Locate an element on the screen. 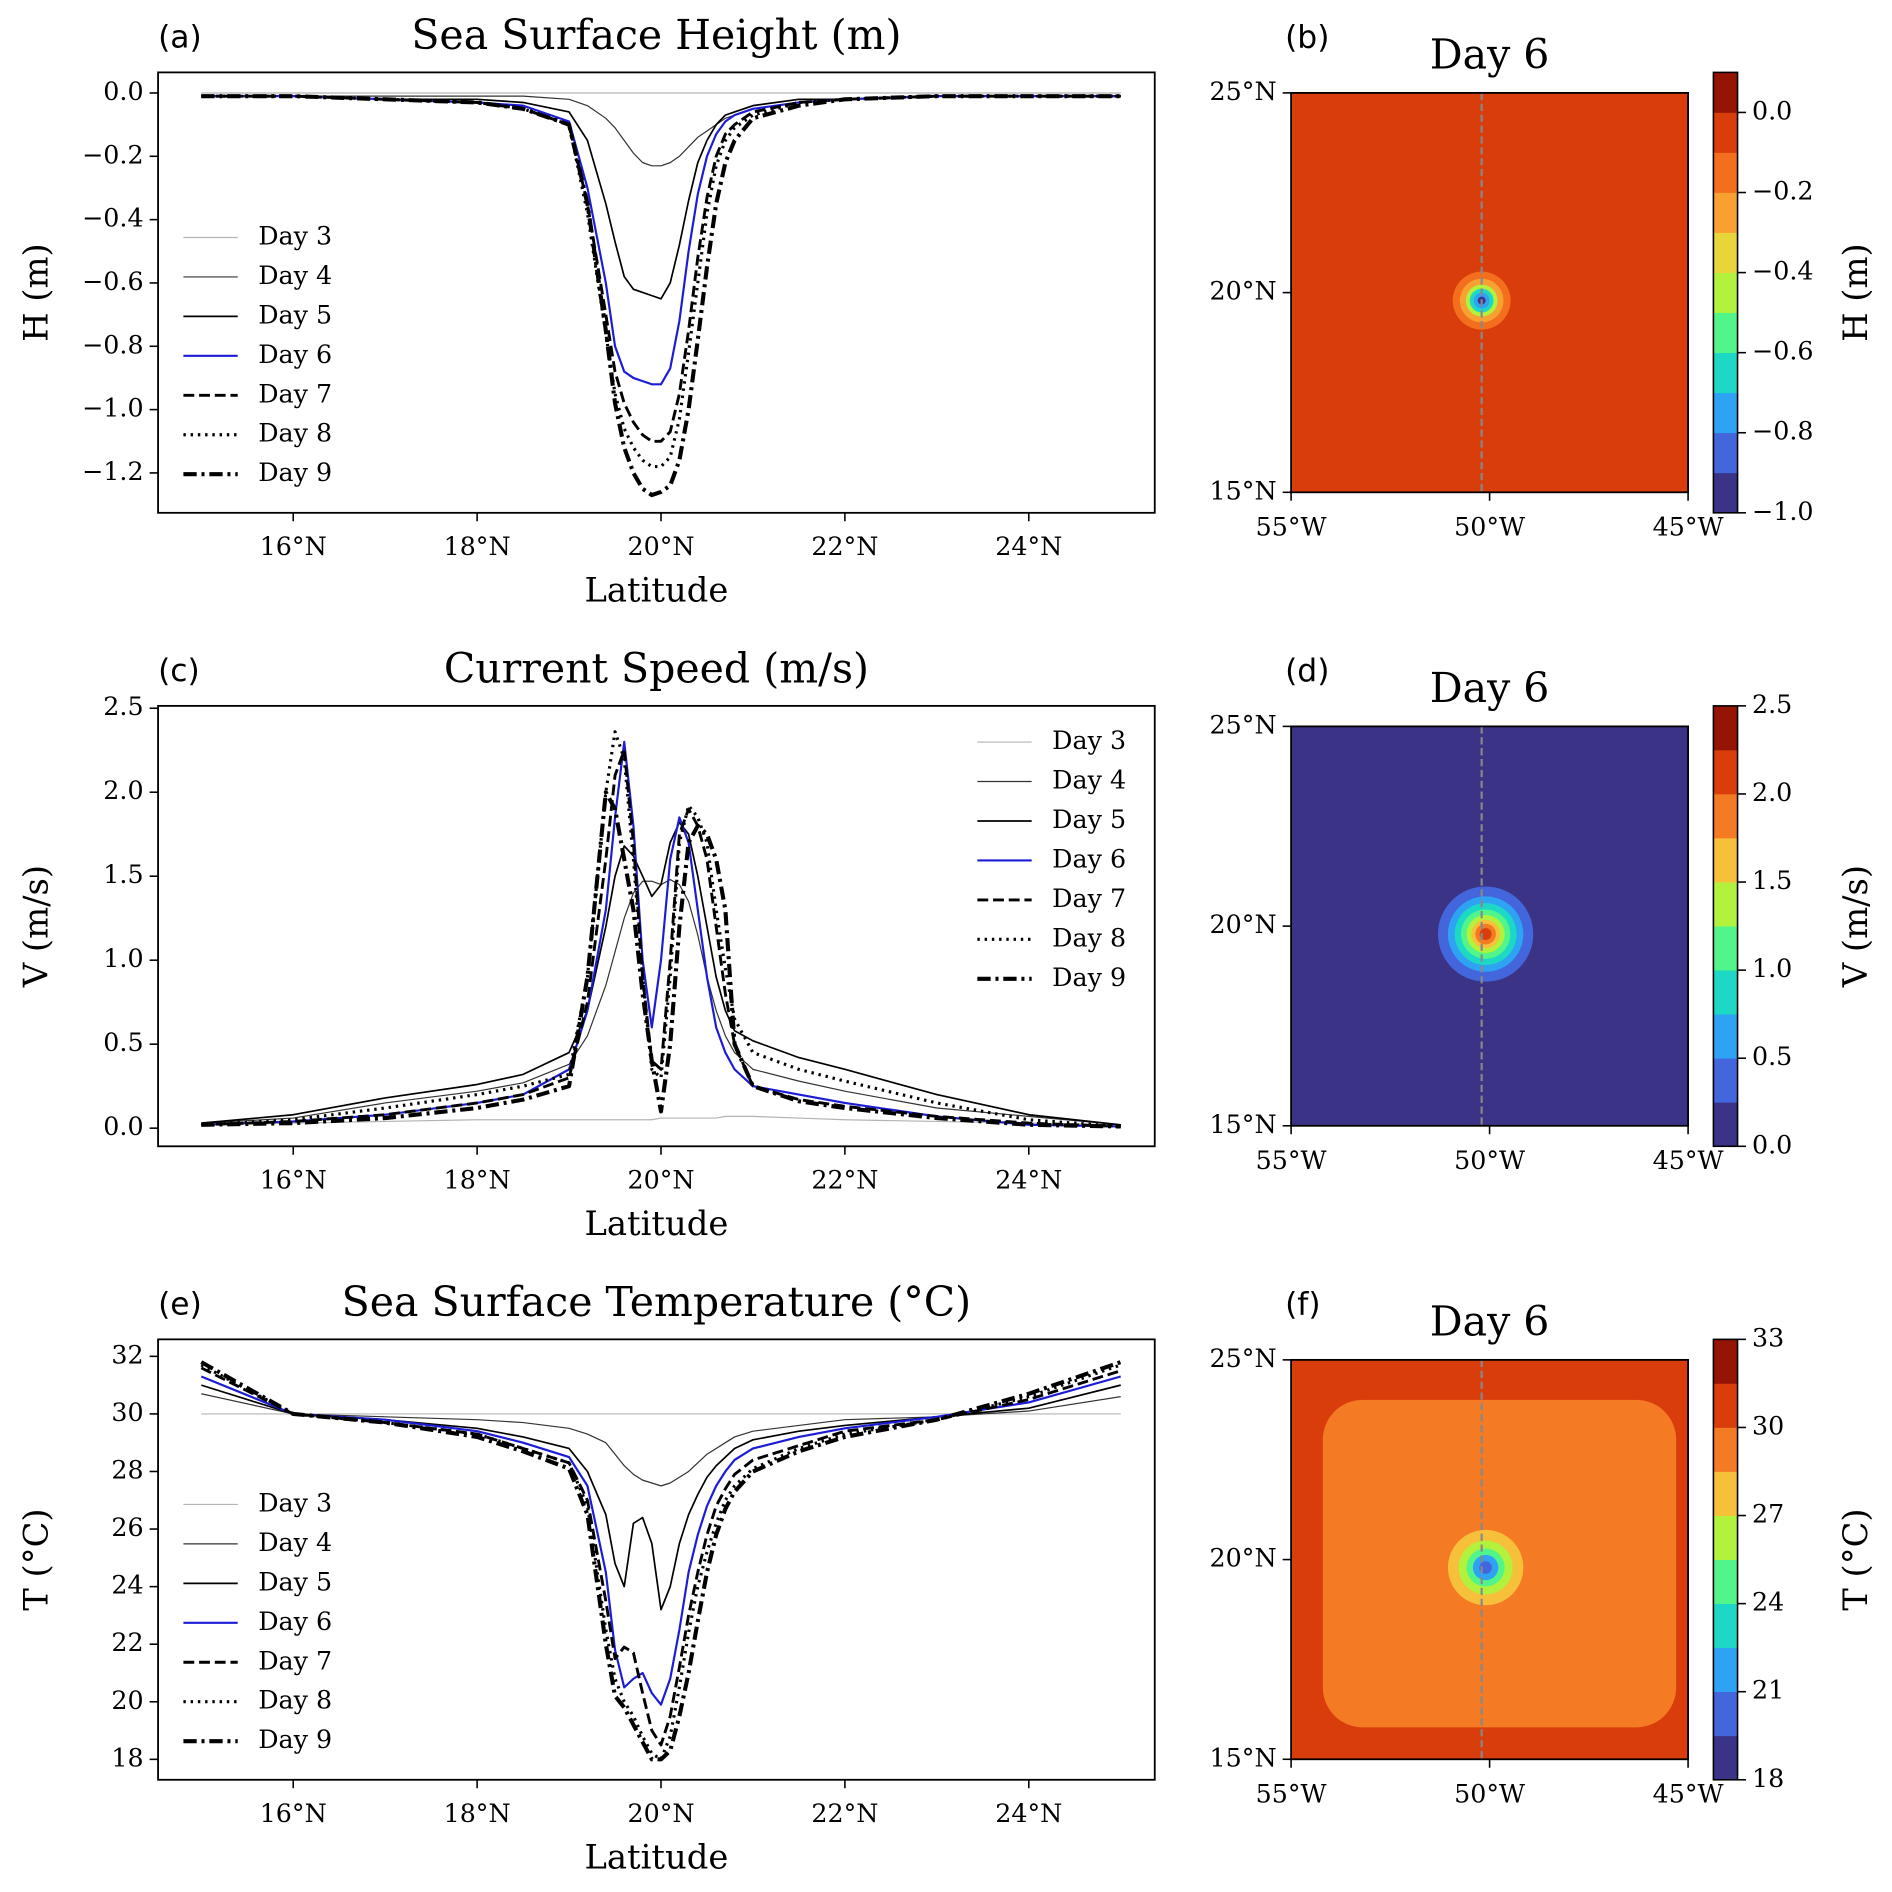 This screenshot has width=1892, height=1892. x-tick-label: 55°W is located at coordinates (1291, 527).